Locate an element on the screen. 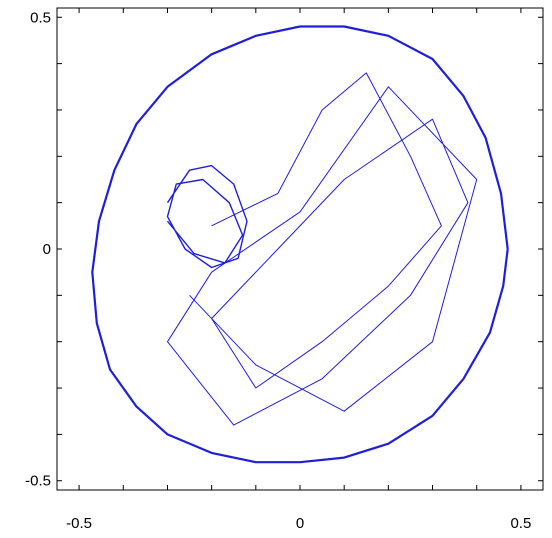 This screenshot has width=552, height=538. x-tick-label: -0.5 is located at coordinates (79, 523).